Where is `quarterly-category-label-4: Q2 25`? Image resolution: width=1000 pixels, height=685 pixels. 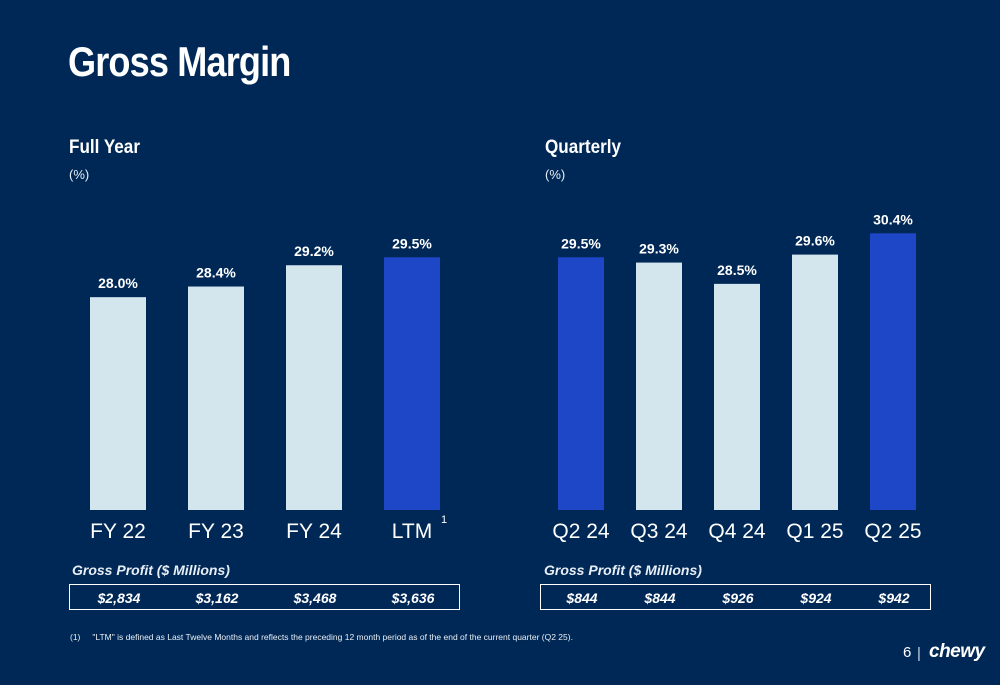
quarterly-category-label-4: Q2 25 is located at coordinates (892, 531).